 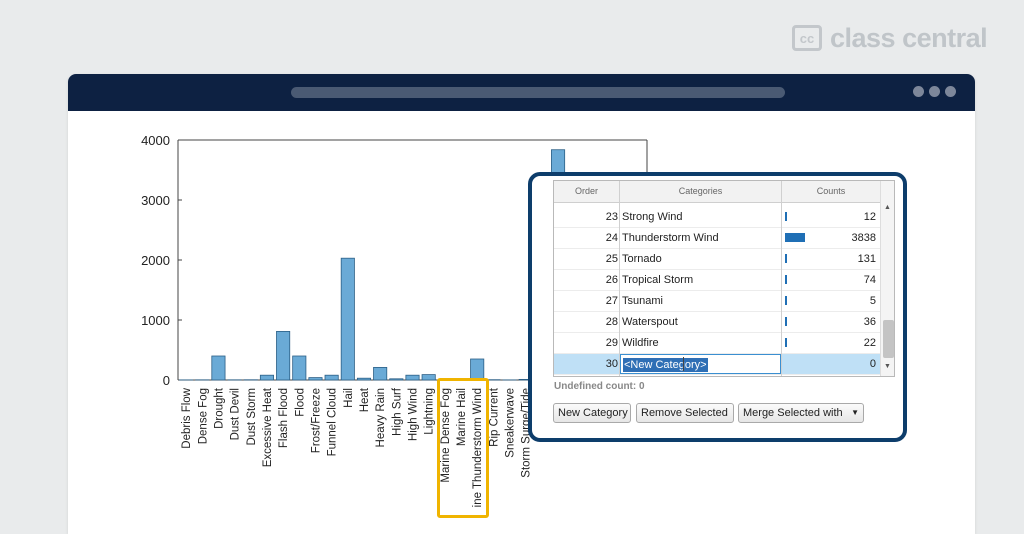 I want to click on row-category: Strong Wind, so click(x=702, y=217).